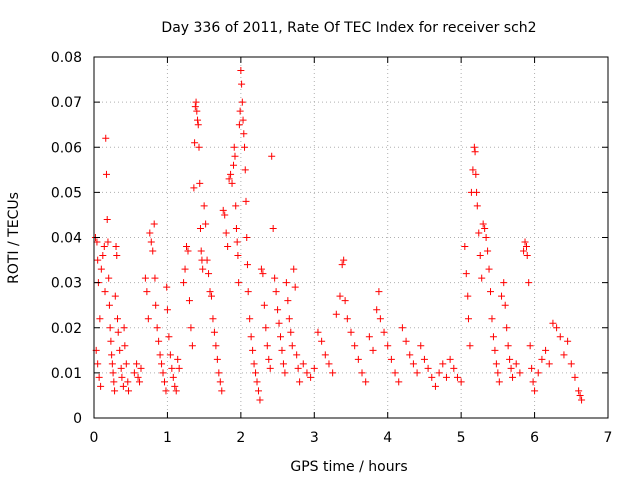 This screenshot has width=640, height=480. I want to click on y-tick-label: 0.01, so click(66, 374).